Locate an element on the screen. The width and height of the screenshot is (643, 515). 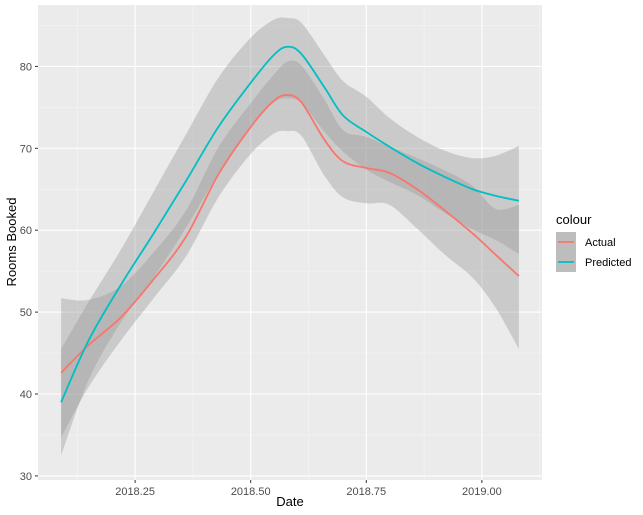
legend-item-predicted: Predicted is located at coordinates (593, 262).